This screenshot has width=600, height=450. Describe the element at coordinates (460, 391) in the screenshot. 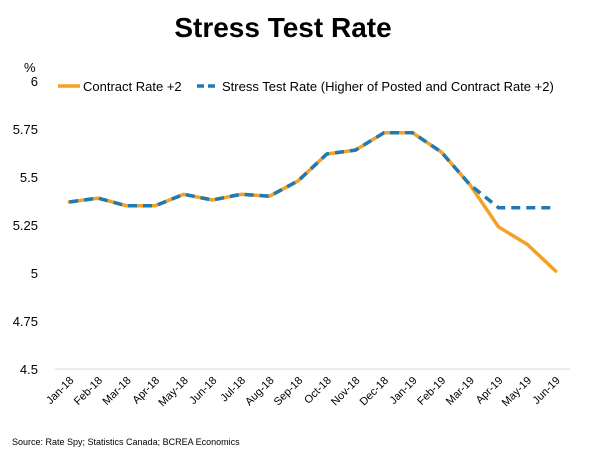

I see `x-tick-label: Mar-19` at that location.